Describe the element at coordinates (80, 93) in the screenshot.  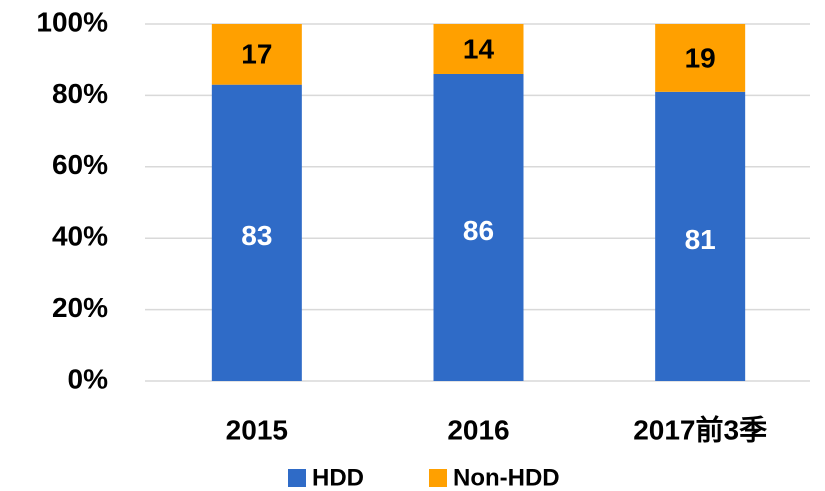
I see `y-tick-label: 80%` at that location.